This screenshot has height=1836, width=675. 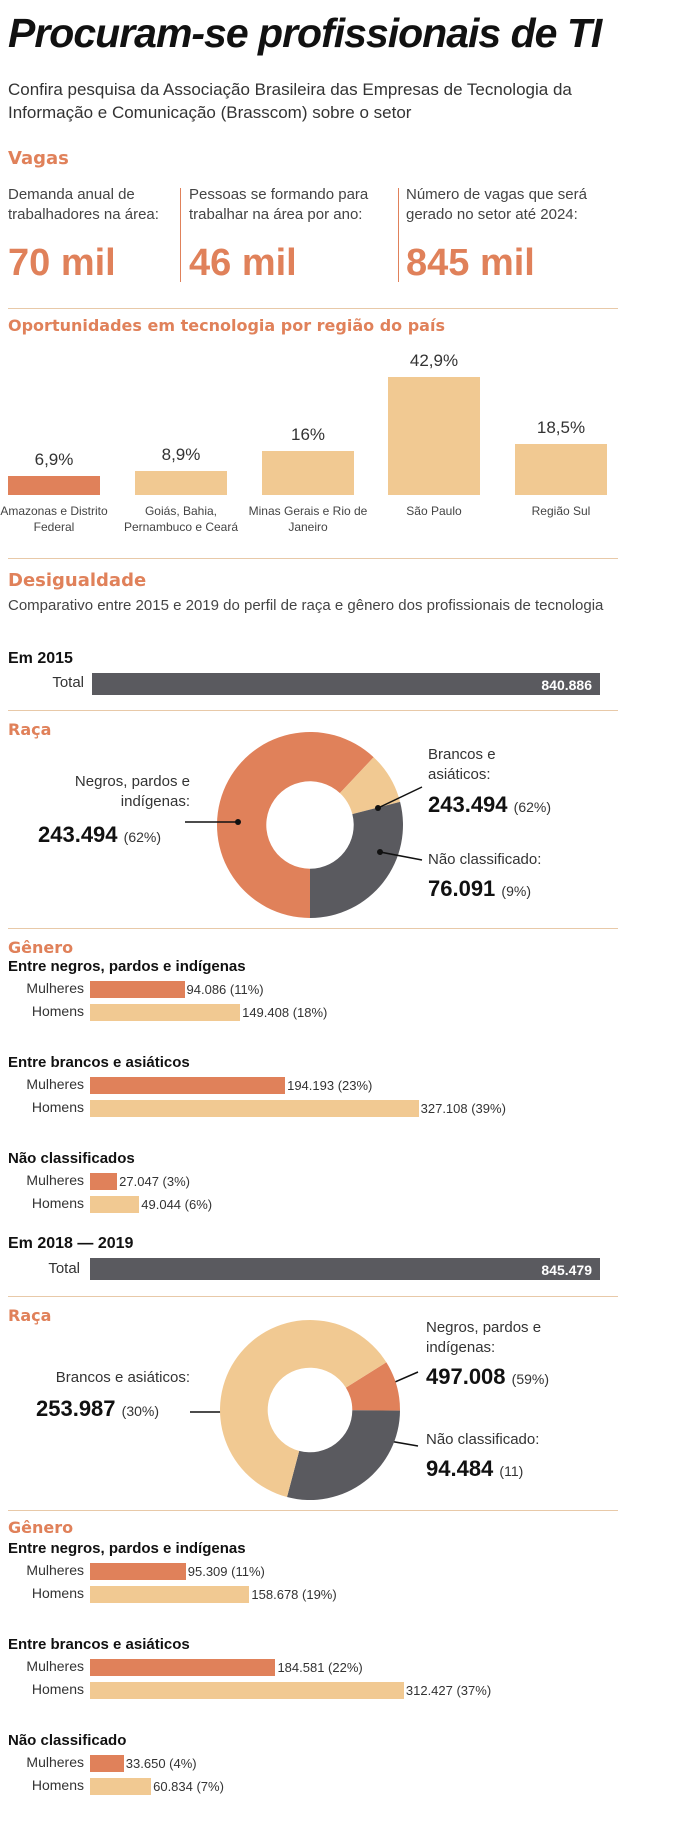 I want to click on desigualdade-title: Desigualdade, so click(x=77, y=580).